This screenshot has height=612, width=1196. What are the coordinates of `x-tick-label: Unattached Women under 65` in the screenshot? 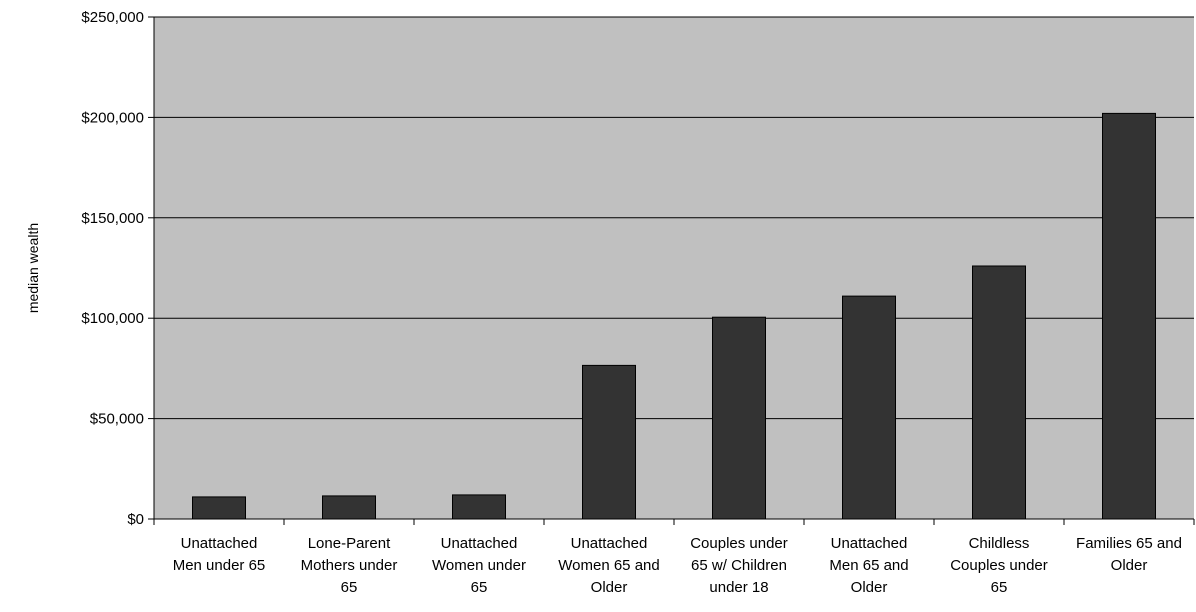 It's located at (479, 565).